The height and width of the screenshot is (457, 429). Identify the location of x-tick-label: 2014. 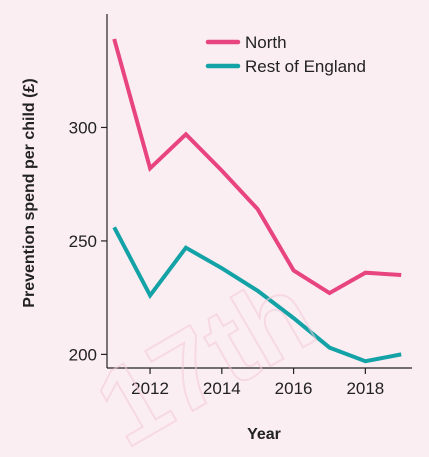
(222, 388).